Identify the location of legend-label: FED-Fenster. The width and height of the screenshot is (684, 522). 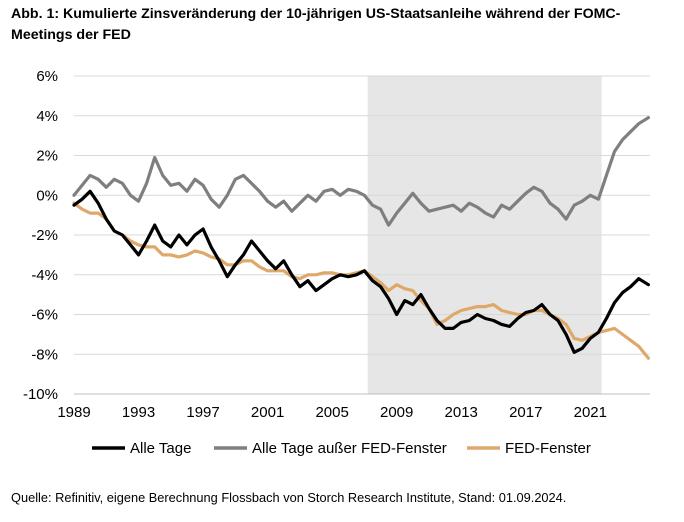
(548, 448).